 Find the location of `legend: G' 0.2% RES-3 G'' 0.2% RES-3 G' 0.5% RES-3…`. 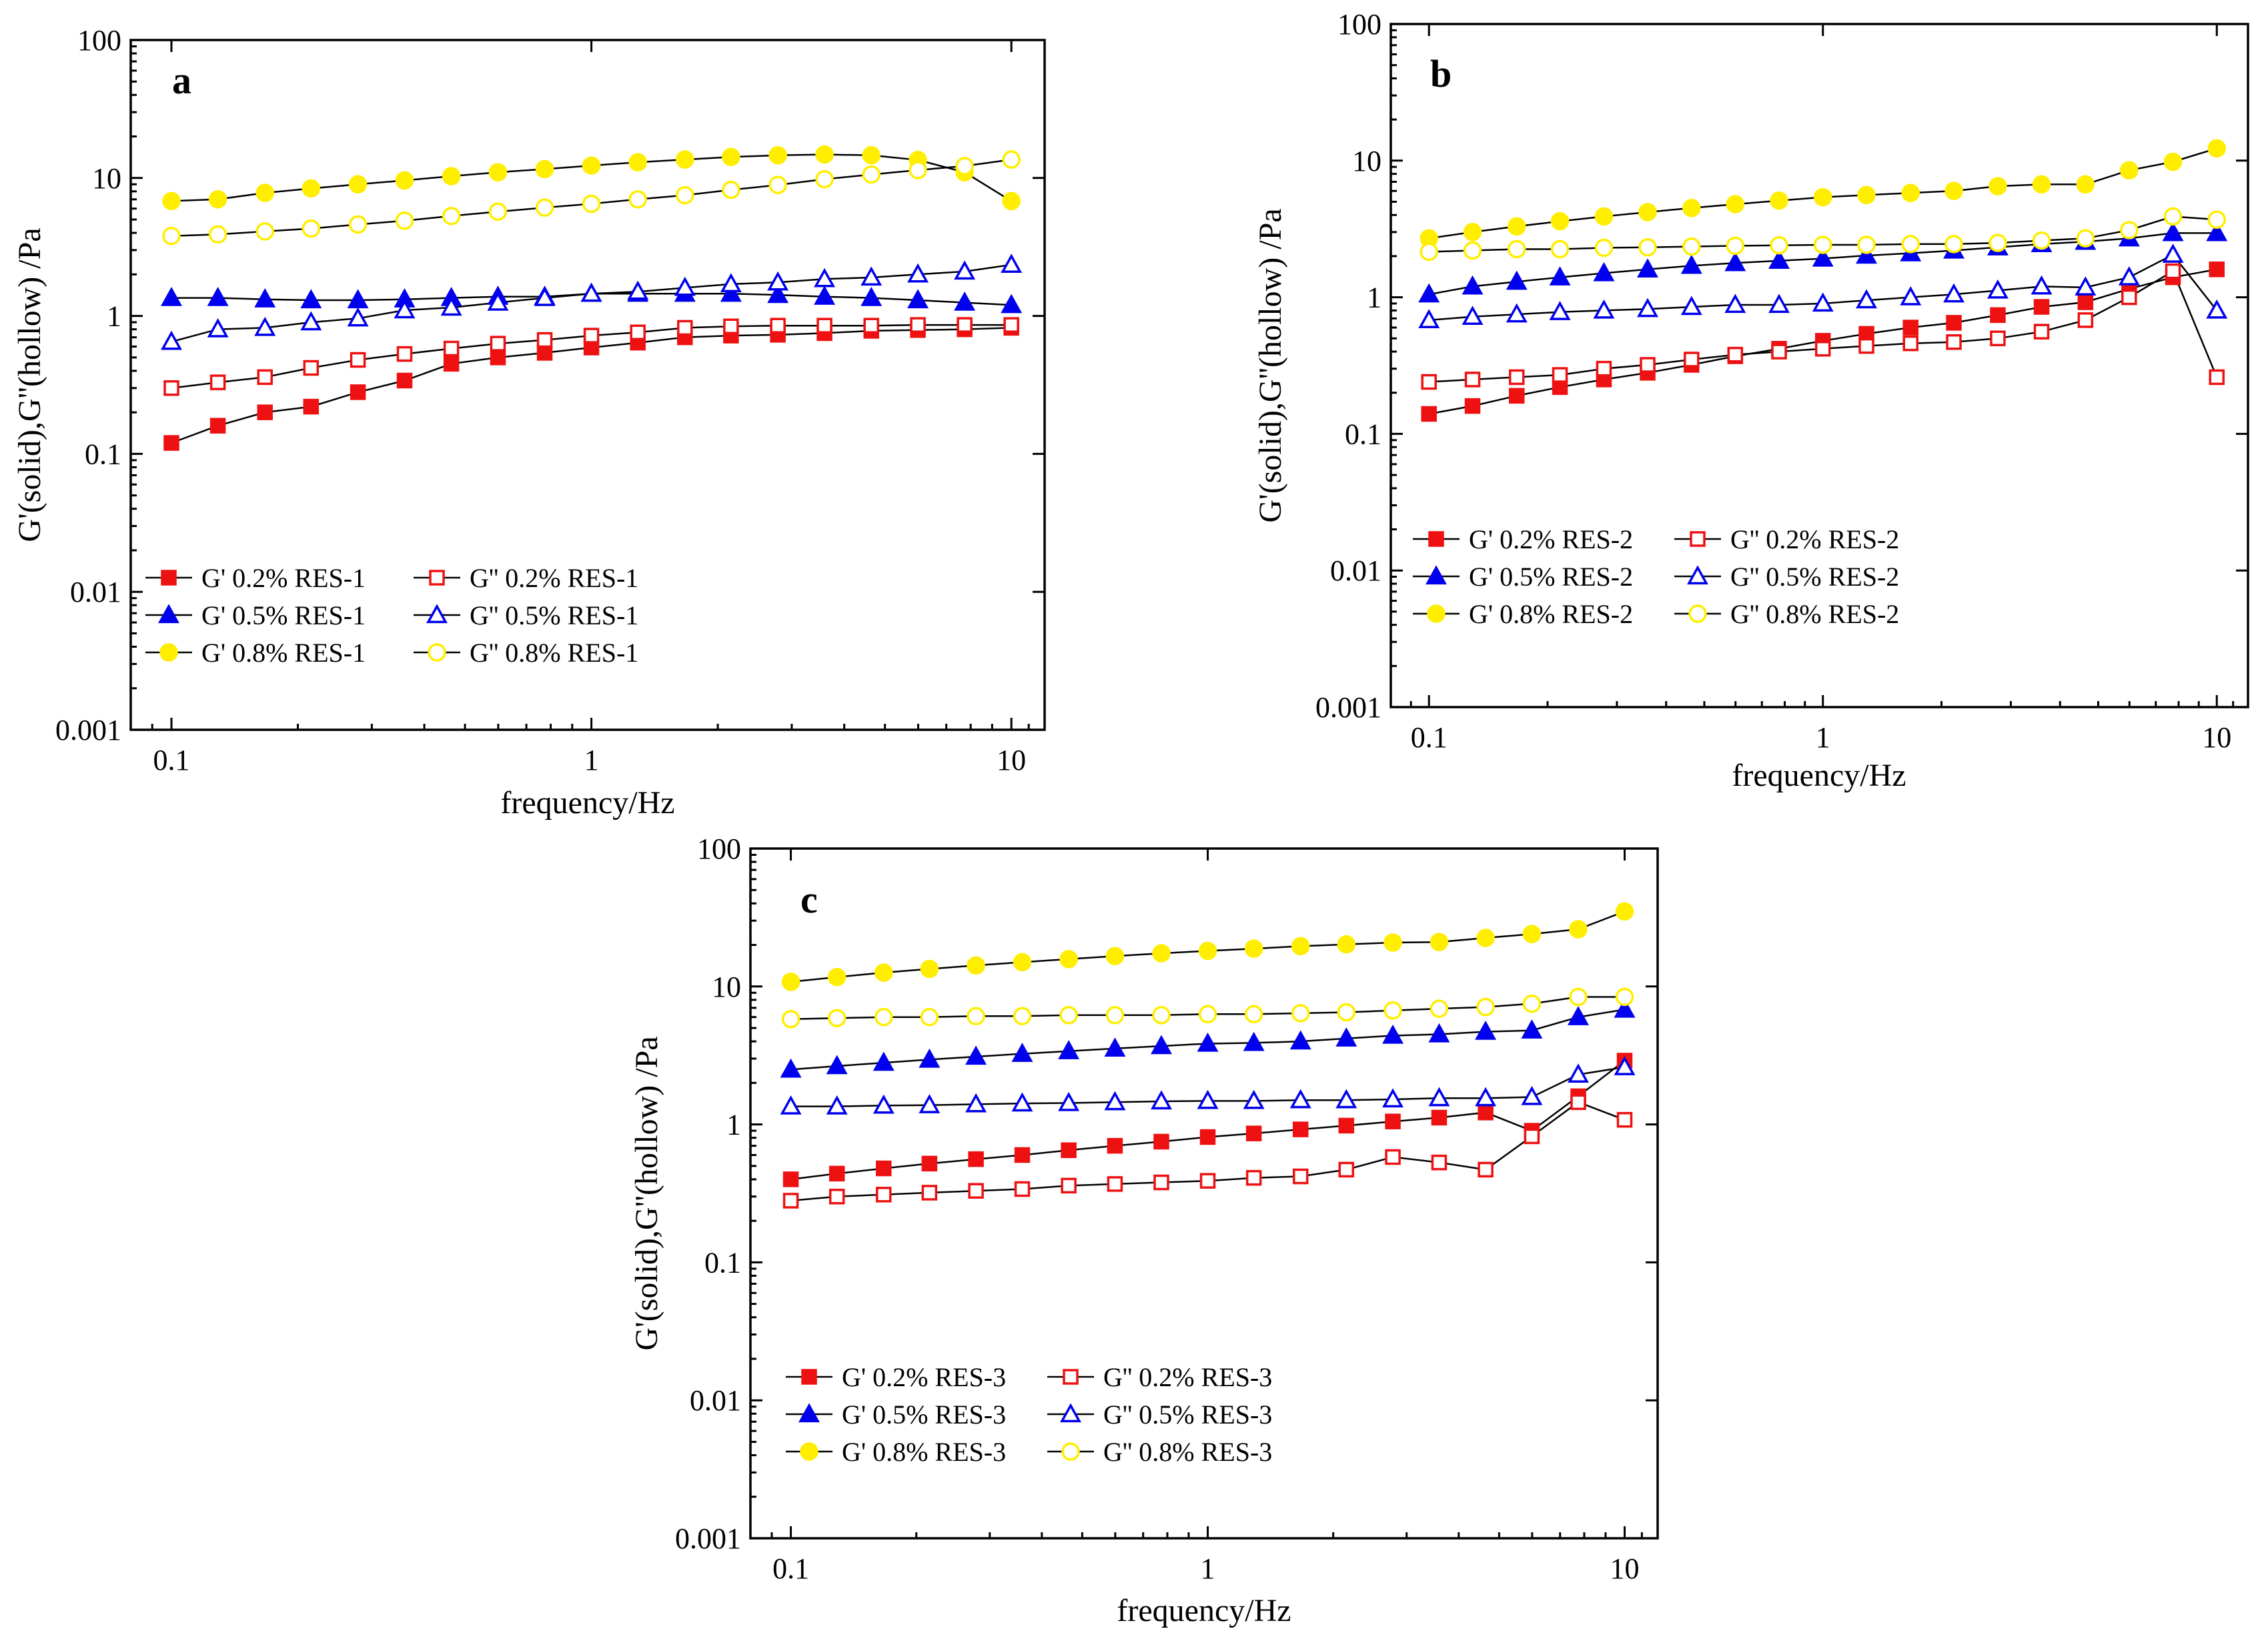

legend: G' 0.2% RES-3 G'' 0.2% RES-3 G' 0.5% RES-3… is located at coordinates (1029, 1414).